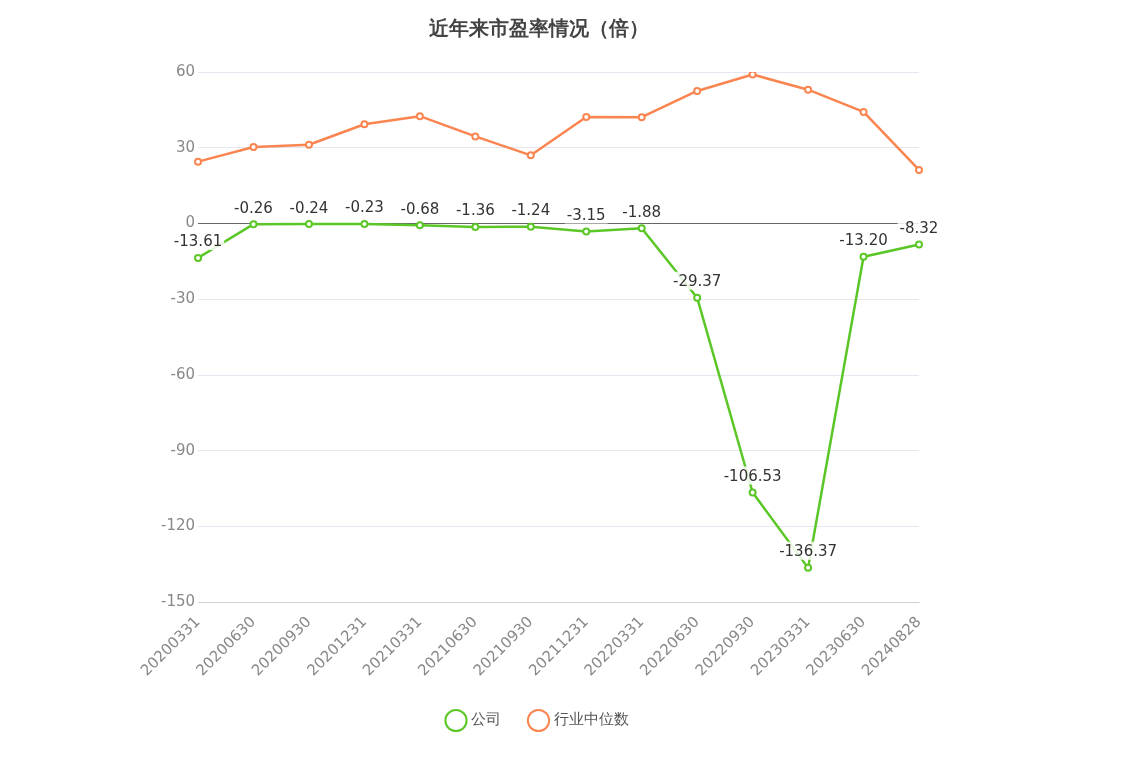 The image size is (1147, 776). What do you see at coordinates (538, 28) in the screenshot?
I see `chart-title: 近年来市盈率情况（倍）` at bounding box center [538, 28].